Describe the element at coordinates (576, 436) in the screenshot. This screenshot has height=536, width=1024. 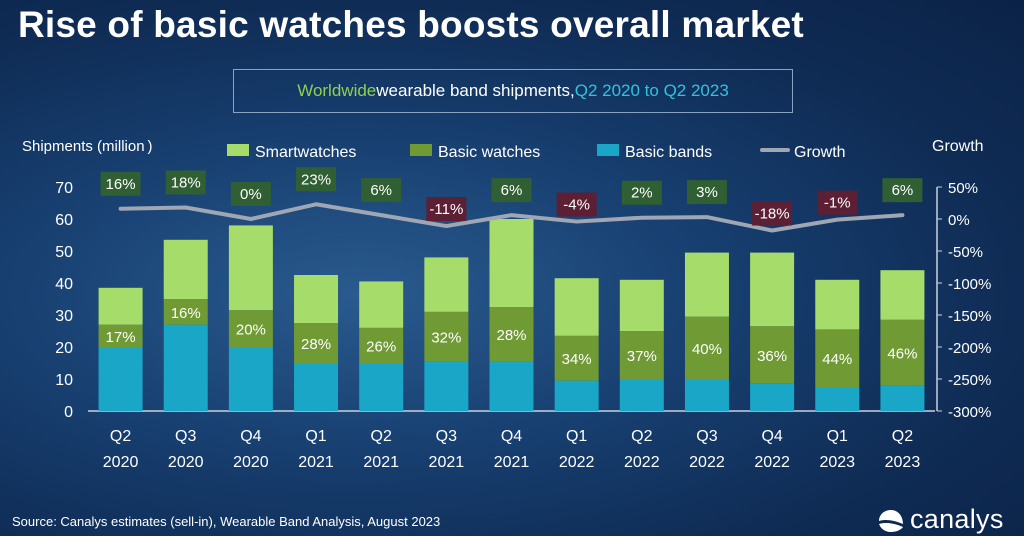
I see `x-tick-quarter: Q1` at that location.